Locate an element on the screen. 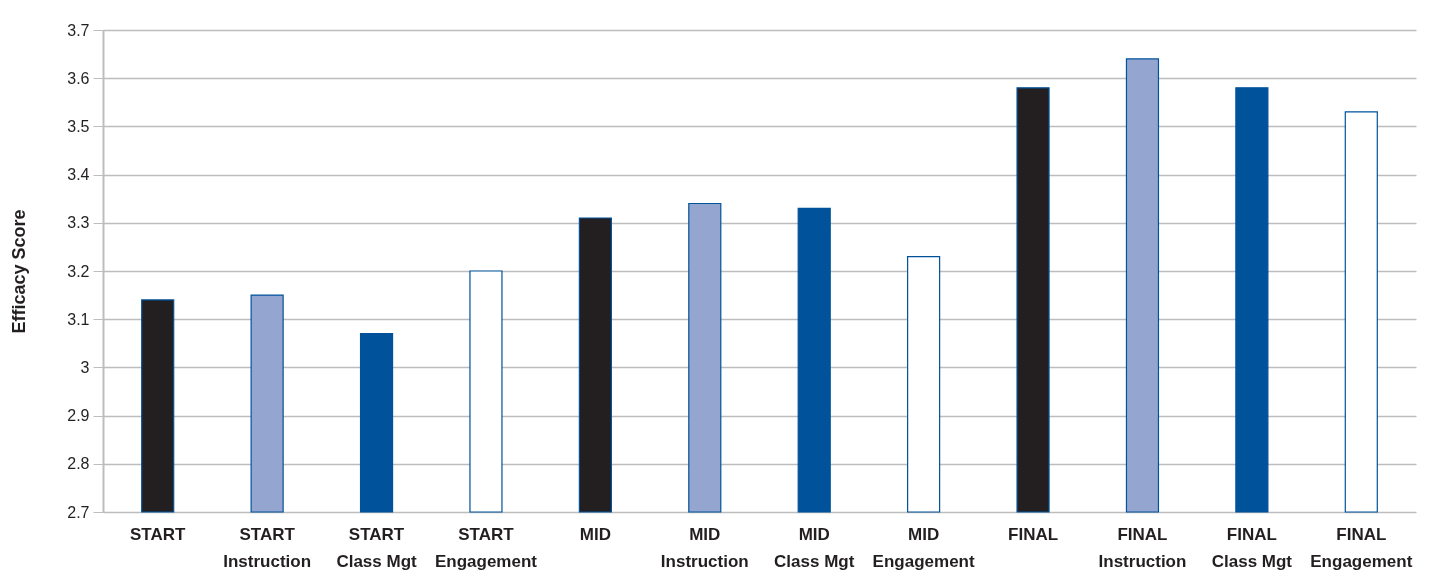 The height and width of the screenshot is (573, 1432). x-tick-label: FINAL is located at coordinates (1033, 534).